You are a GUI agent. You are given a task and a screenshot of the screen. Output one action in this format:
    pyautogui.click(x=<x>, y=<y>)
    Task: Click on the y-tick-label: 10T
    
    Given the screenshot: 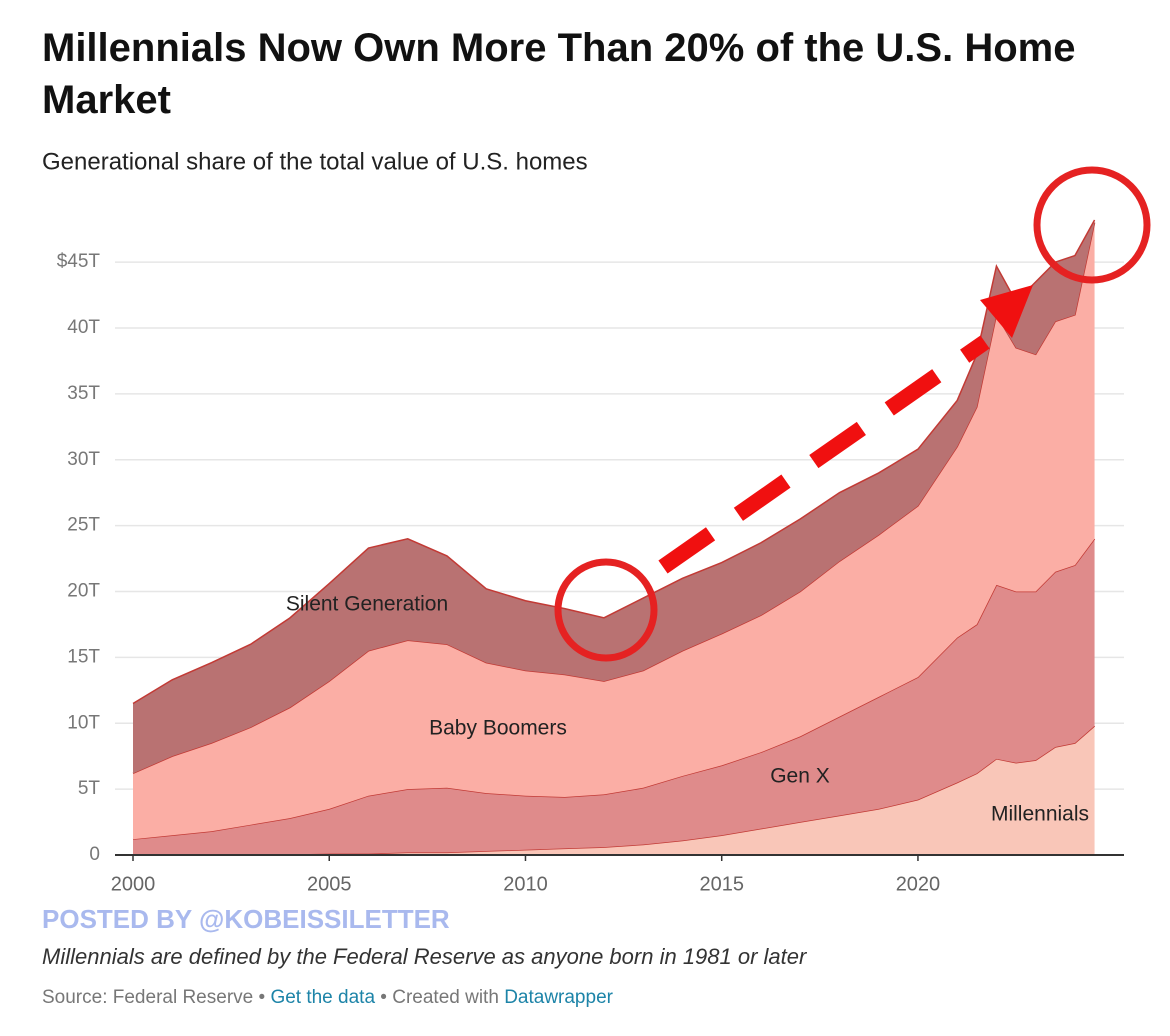 What is the action you would take?
    pyautogui.click(x=83, y=722)
    